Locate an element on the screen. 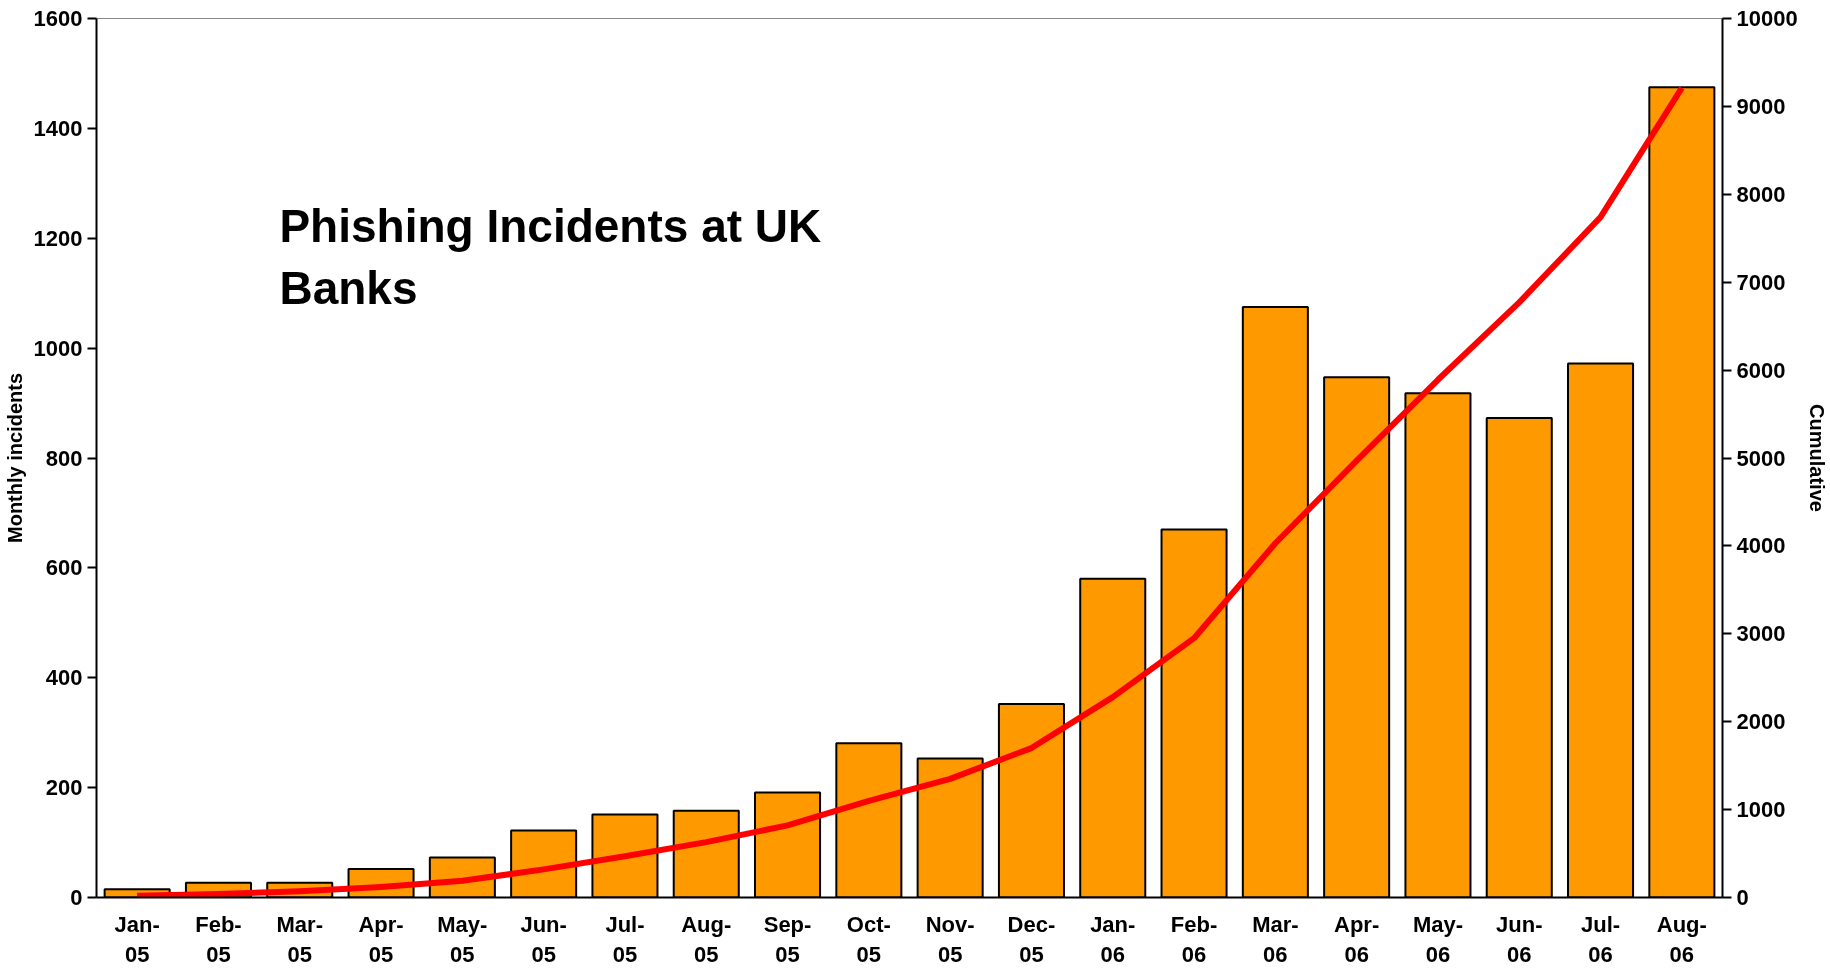 This screenshot has height=969, width=1830. x-tick-label: Mar-05 is located at coordinates (299, 939).